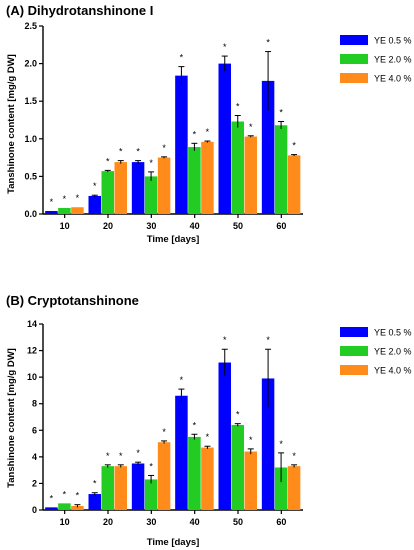  I want to click on x-axis-label-a: Time [days], so click(173, 239).